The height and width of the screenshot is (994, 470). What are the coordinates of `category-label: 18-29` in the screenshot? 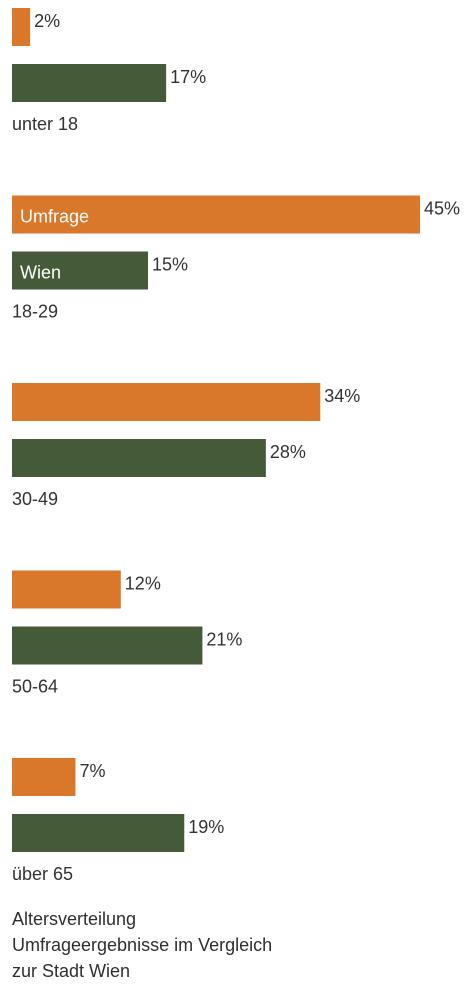 It's located at (35, 312).